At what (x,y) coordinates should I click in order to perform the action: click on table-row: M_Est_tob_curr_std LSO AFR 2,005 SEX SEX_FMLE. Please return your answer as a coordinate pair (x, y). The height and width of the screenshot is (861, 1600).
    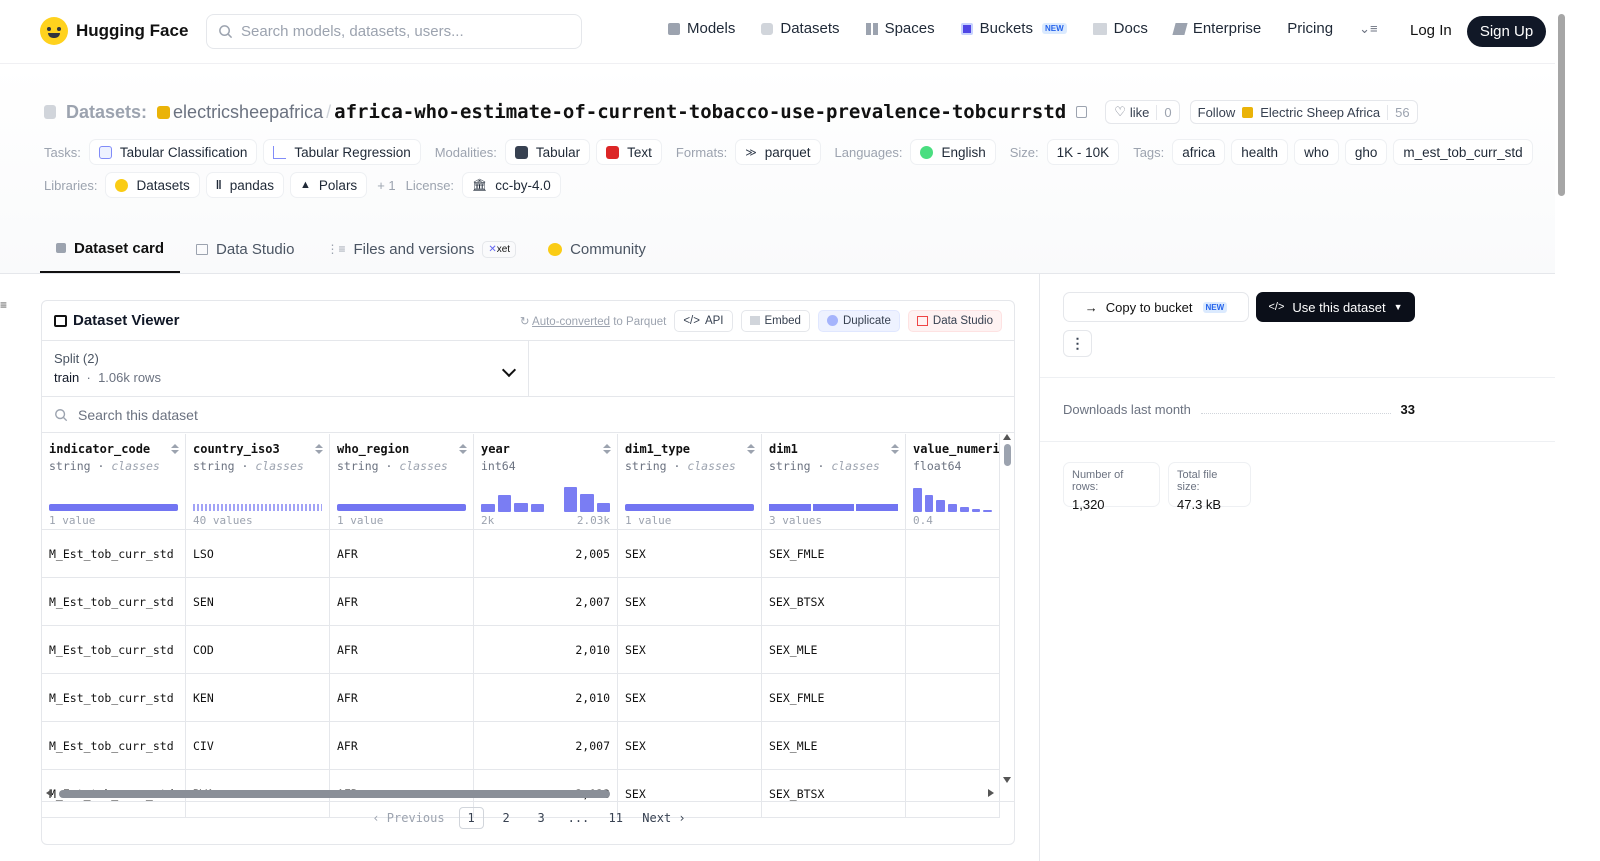
    Looking at the image, I should click on (521, 554).